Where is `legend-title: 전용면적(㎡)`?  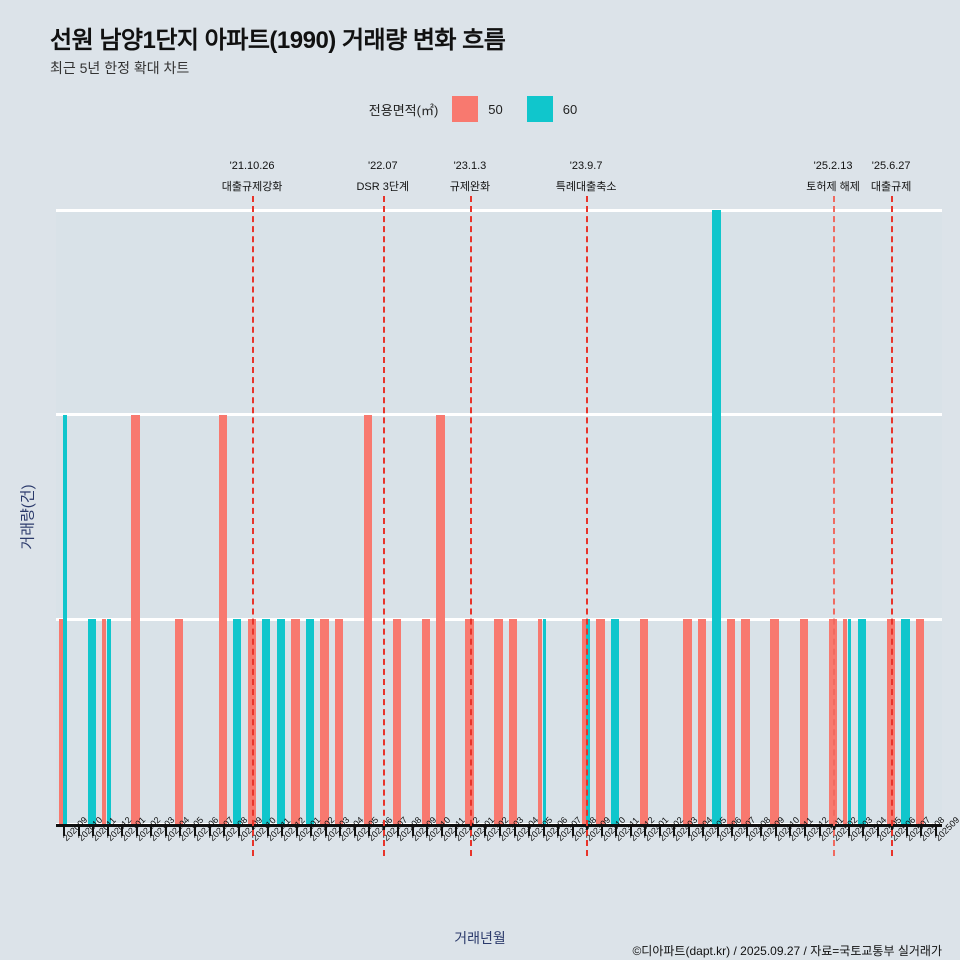
legend-title: 전용면적(㎡) is located at coordinates (403, 110).